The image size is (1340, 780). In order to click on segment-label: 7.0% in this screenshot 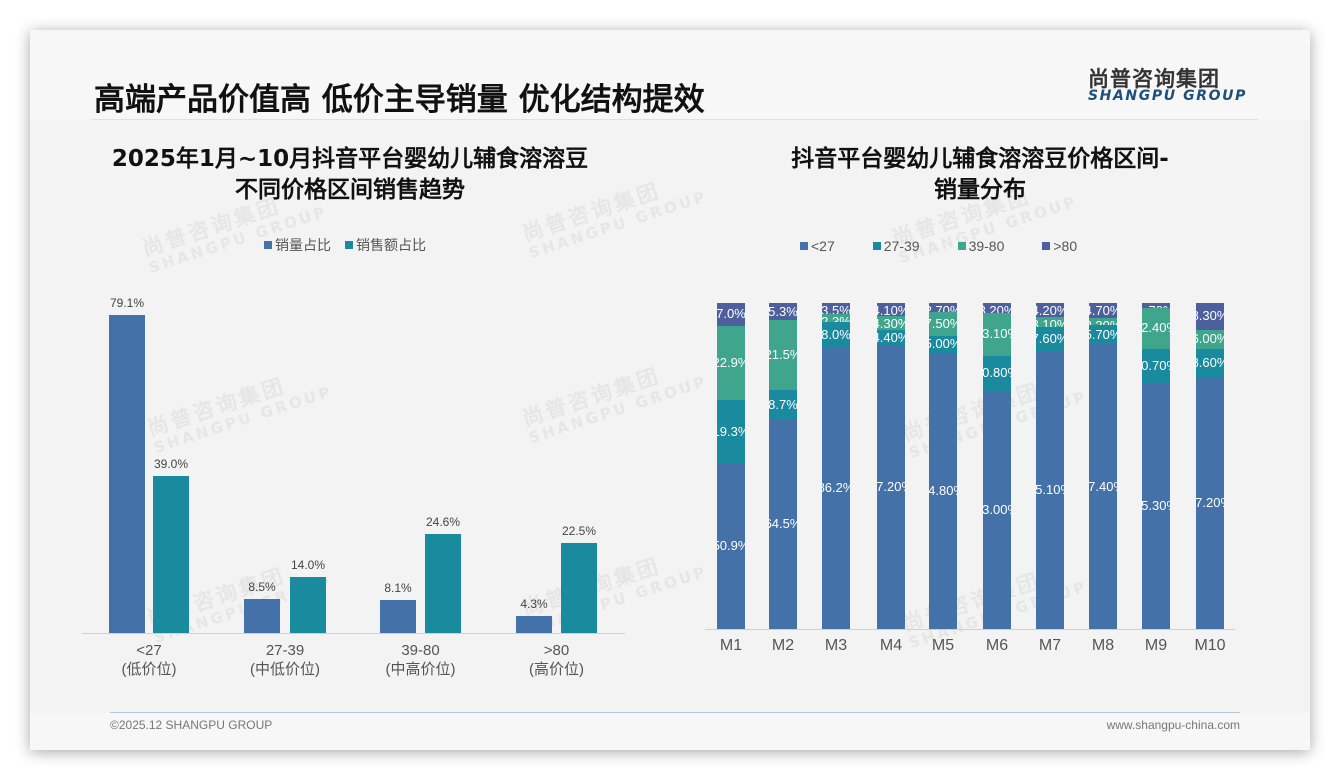, I will do `click(731, 314)`.